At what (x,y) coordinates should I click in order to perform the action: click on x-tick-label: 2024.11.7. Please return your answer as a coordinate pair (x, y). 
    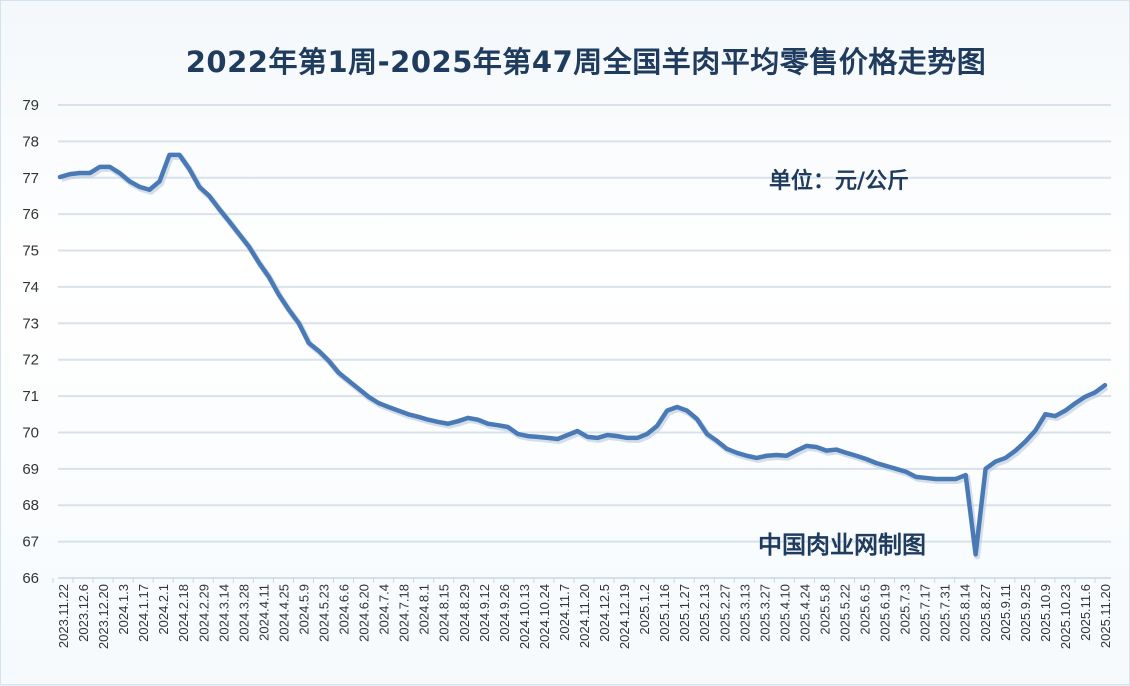
    Looking at the image, I should click on (564, 612).